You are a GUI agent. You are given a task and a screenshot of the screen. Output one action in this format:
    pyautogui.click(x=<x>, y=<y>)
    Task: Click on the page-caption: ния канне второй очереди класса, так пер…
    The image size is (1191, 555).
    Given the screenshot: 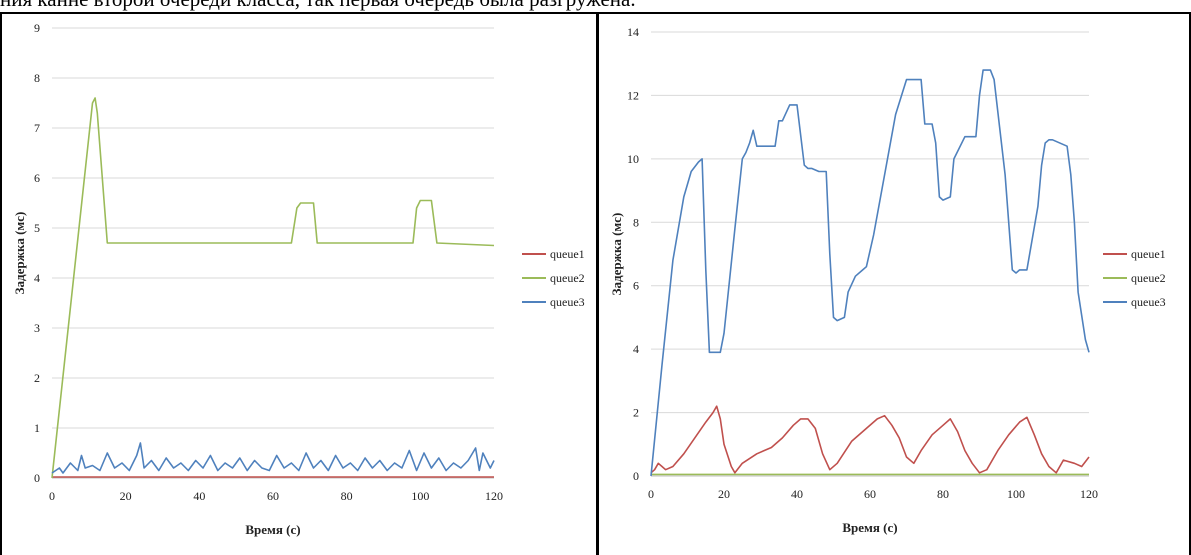 What is the action you would take?
    pyautogui.click(x=595, y=6)
    